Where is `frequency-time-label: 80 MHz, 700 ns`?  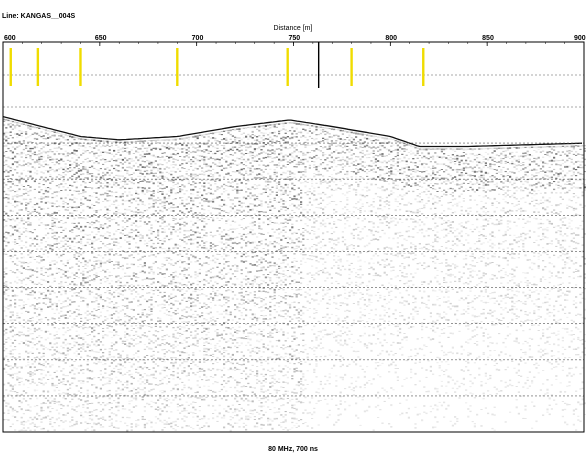 frequency-time-label: 80 MHz, 700 ns is located at coordinates (293, 449).